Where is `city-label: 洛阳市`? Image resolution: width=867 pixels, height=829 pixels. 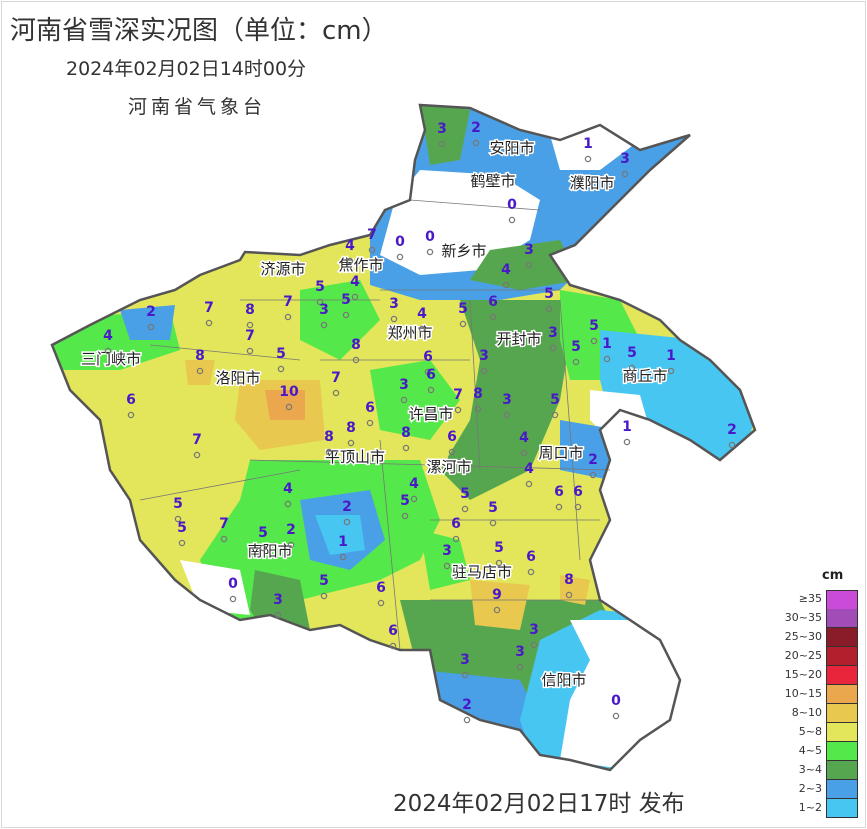
city-label: 洛阳市 is located at coordinates (237, 378).